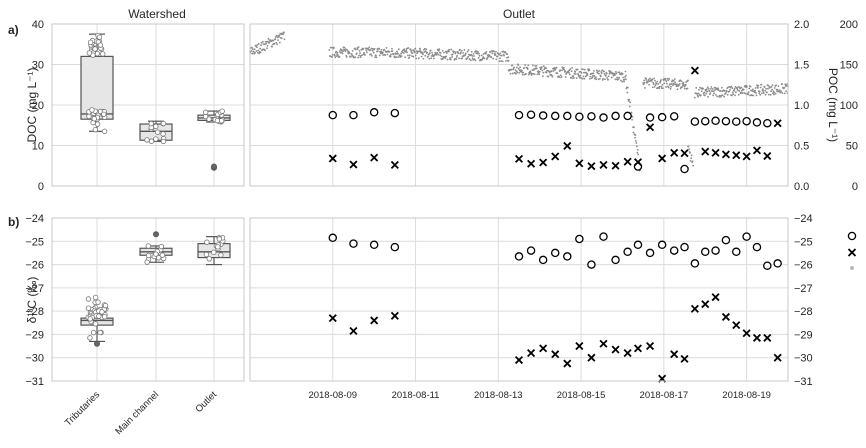 The width and height of the screenshot is (866, 448). I want to click on third-axis-tick-label: 150, so click(849, 66).